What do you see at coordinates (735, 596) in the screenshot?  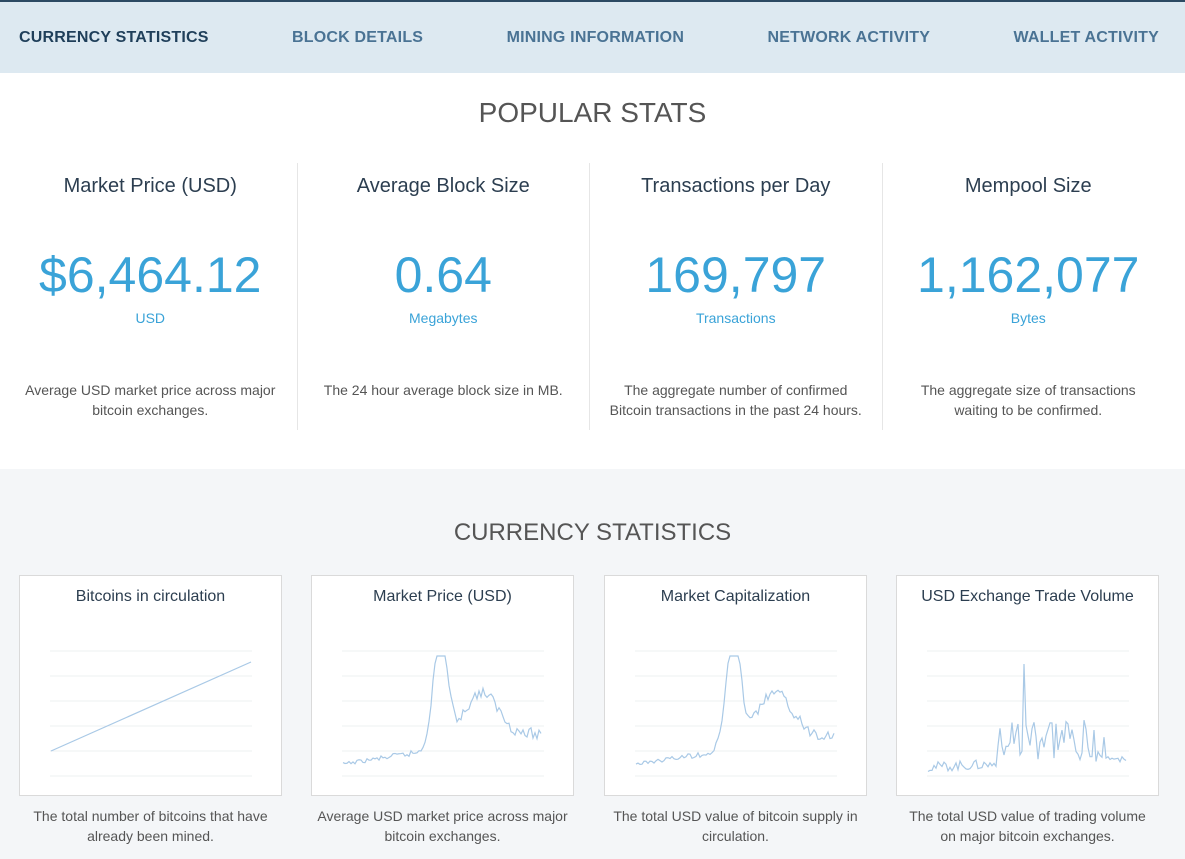 I see `chart-title: Market Capitalization` at bounding box center [735, 596].